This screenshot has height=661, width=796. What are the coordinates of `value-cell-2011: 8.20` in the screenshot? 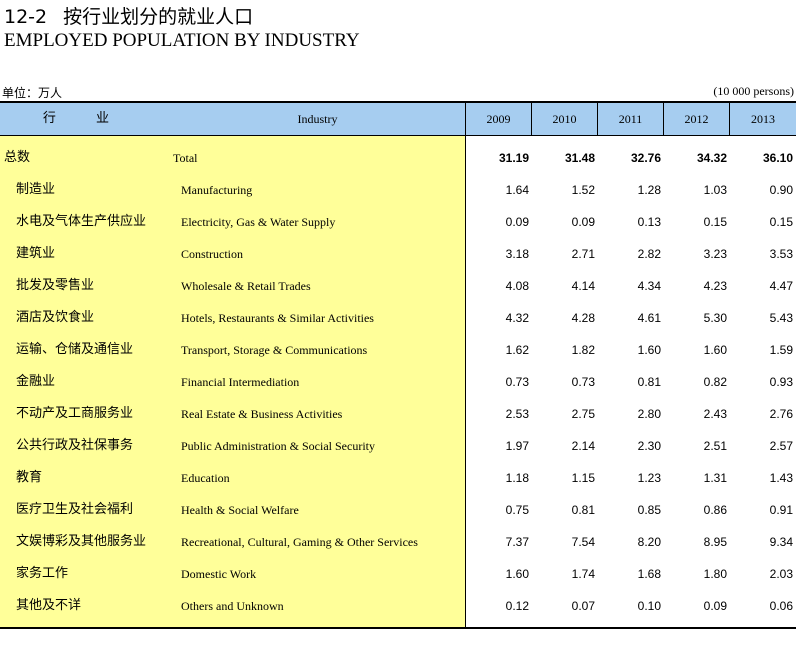 It's located at (649, 542).